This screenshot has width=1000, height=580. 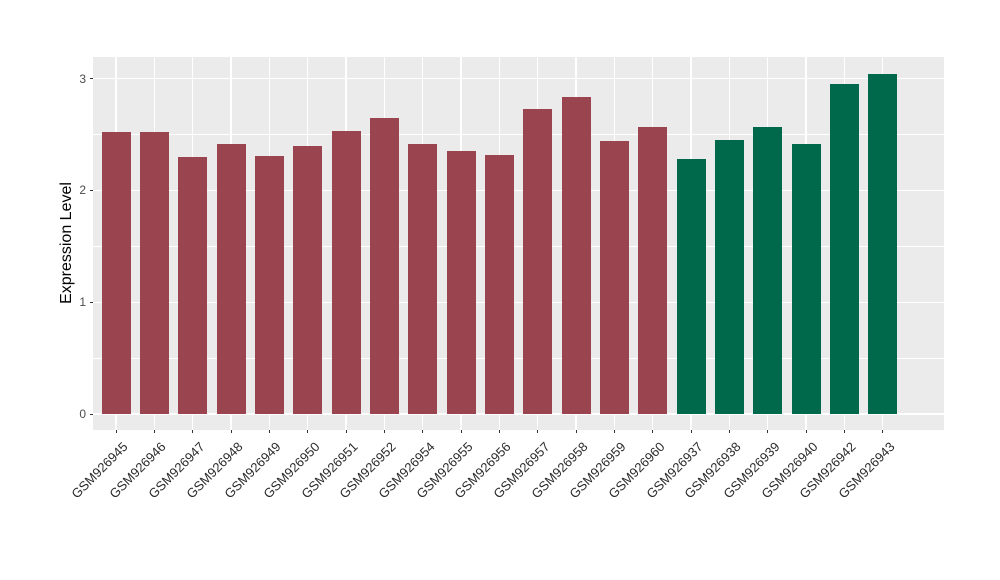 I want to click on bar-gsm926954, so click(x=423, y=278).